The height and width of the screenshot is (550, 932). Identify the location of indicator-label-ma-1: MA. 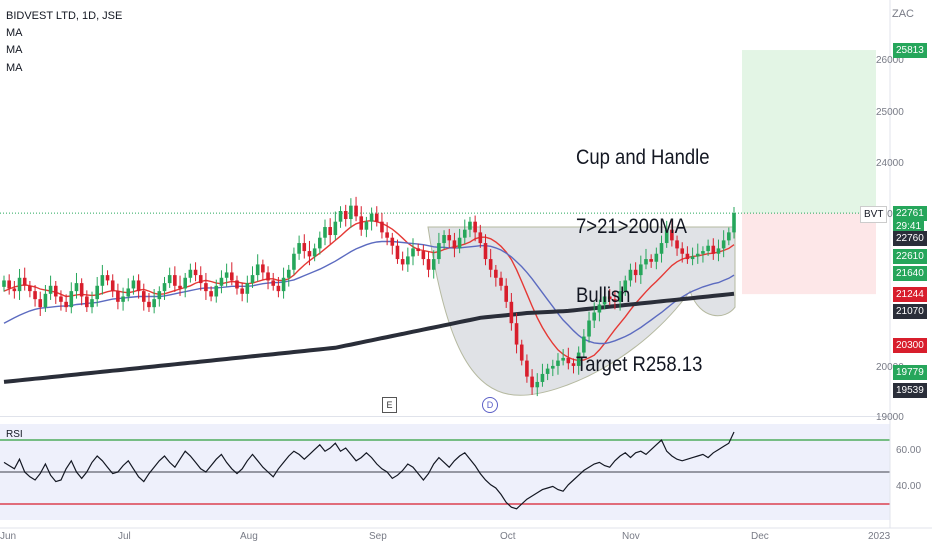
(14, 33).